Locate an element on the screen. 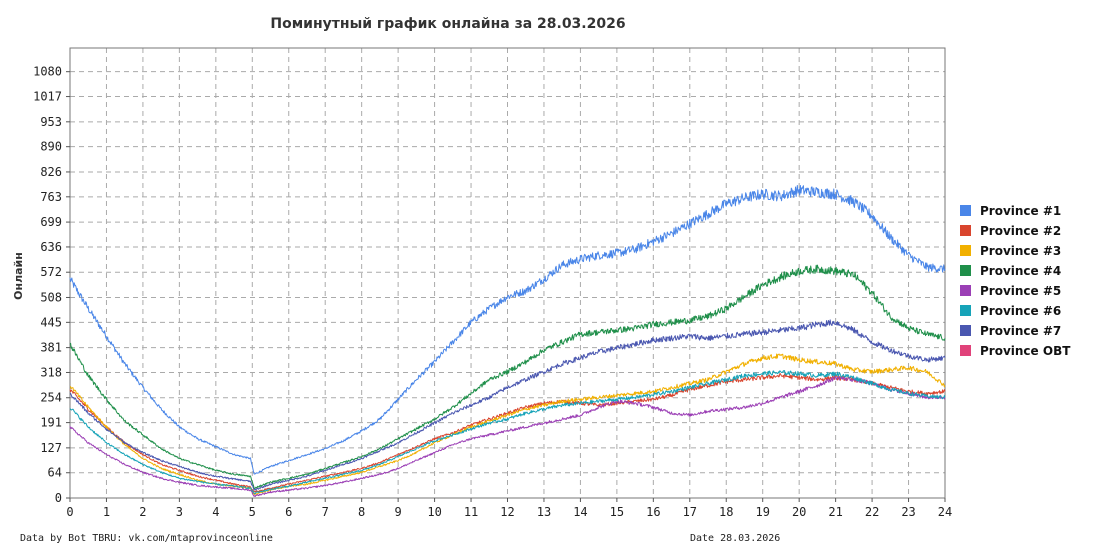 The width and height of the screenshot is (1095, 550). x-tick-label: 13 is located at coordinates (544, 512).